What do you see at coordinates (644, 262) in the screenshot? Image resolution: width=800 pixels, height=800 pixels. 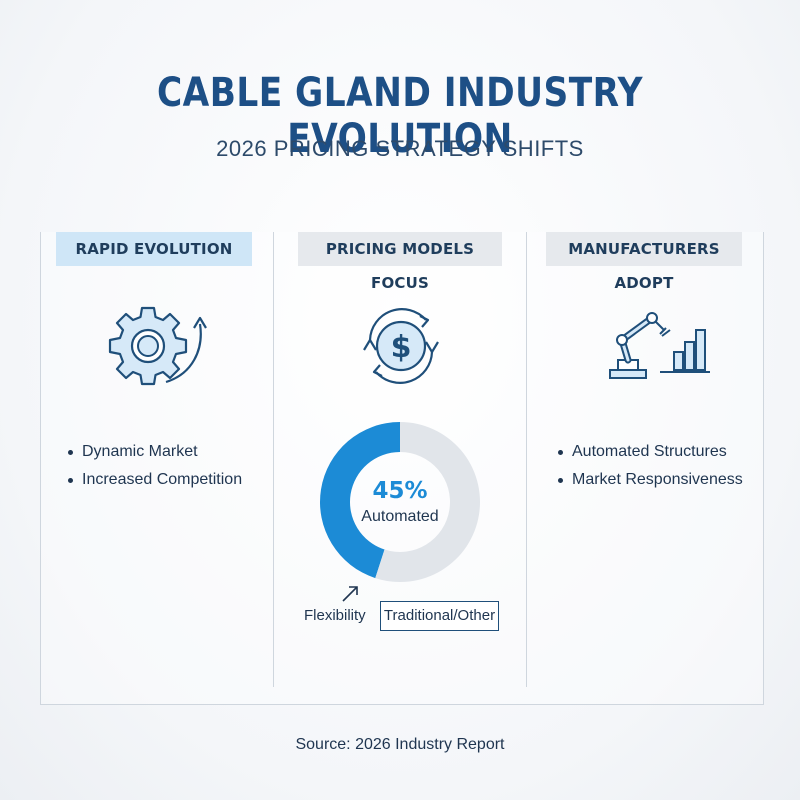 I see `column-heading-manufacturers-adopt: MANUFACTURERS ADOPT` at bounding box center [644, 262].